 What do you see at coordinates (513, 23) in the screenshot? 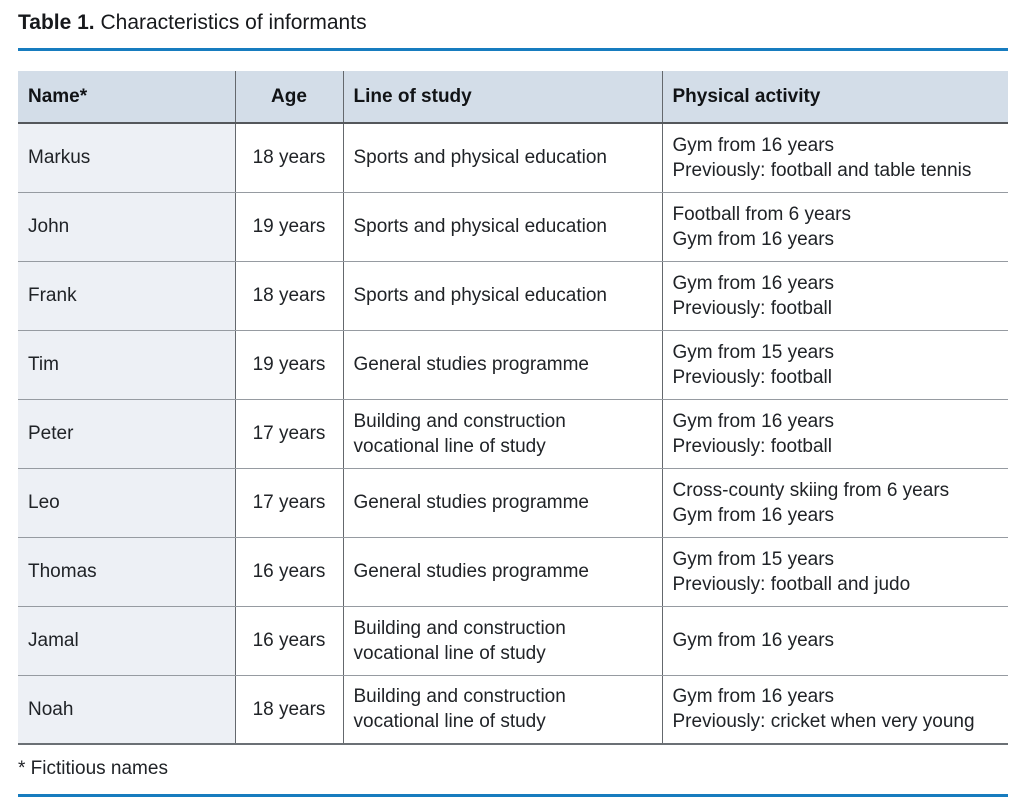
I see `table-caption: Table 1. Characteristics of informants` at bounding box center [513, 23].